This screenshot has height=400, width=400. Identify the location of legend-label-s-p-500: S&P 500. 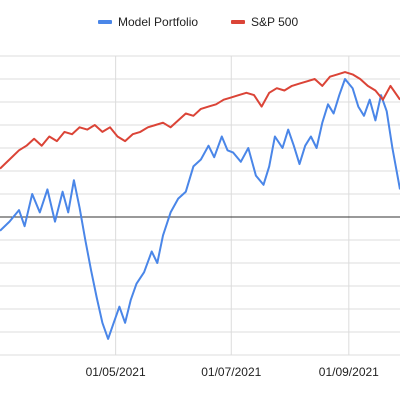
(274, 22).